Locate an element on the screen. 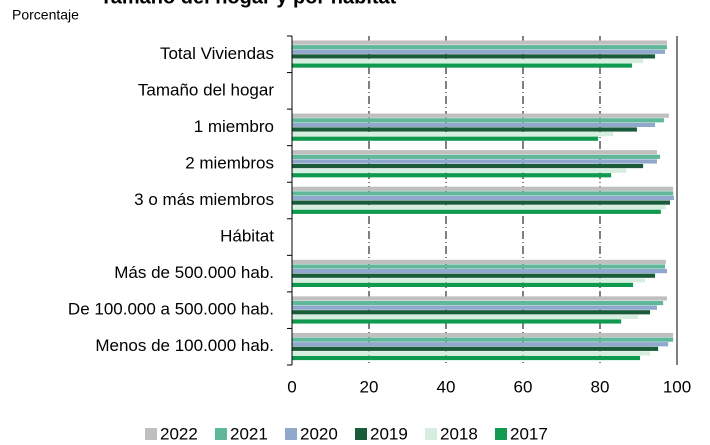  y-tick-label: Tamaño del hogar is located at coordinates (206, 89).